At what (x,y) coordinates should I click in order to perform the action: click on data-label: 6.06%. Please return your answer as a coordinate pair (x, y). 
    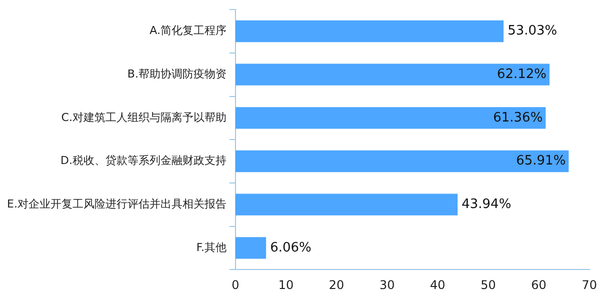
    Looking at the image, I should click on (291, 248).